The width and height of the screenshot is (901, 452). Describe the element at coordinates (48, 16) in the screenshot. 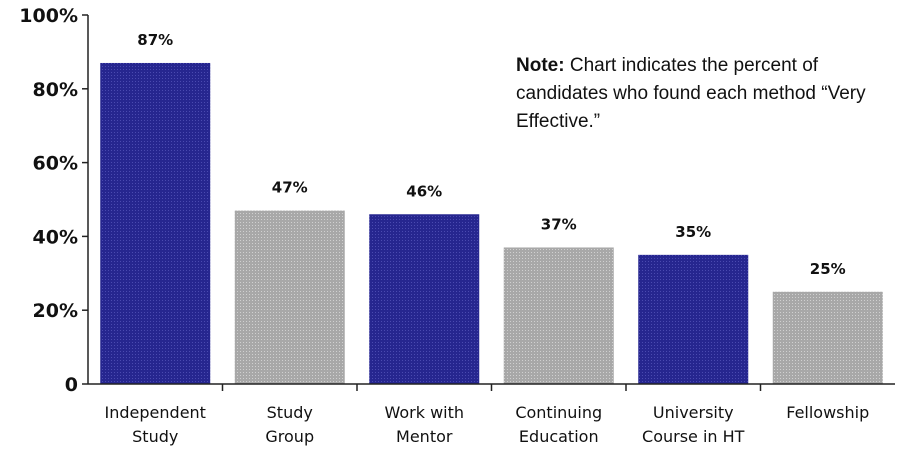

I see `y-tick-label: 100%` at that location.